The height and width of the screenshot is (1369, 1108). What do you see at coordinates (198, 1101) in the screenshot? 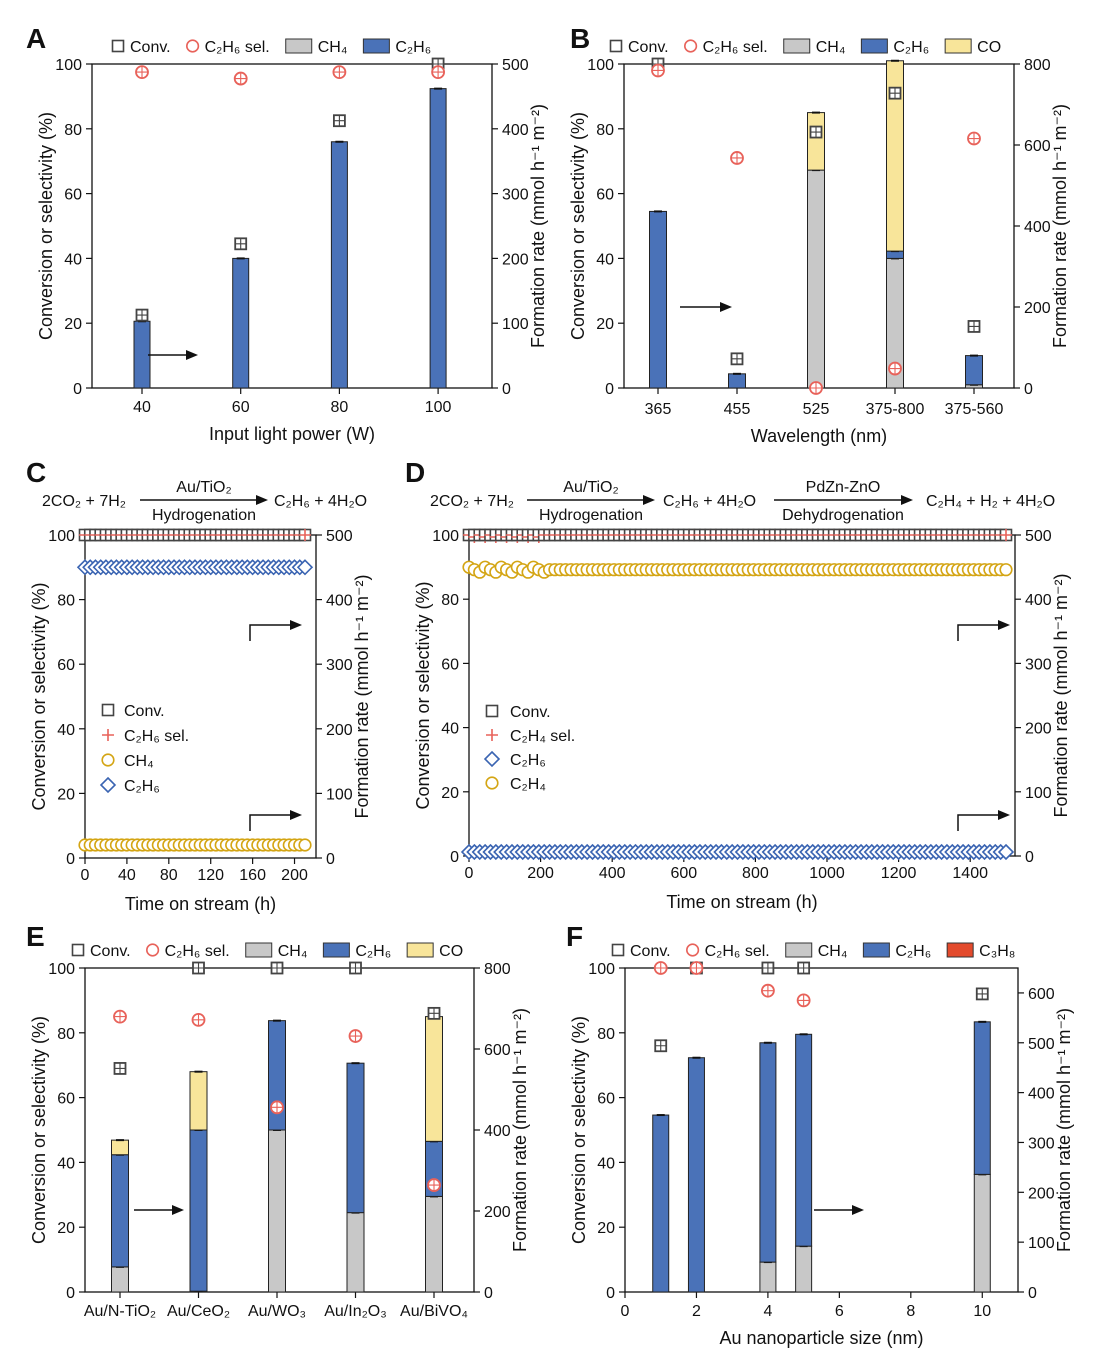
I see `bar-co` at bounding box center [198, 1101].